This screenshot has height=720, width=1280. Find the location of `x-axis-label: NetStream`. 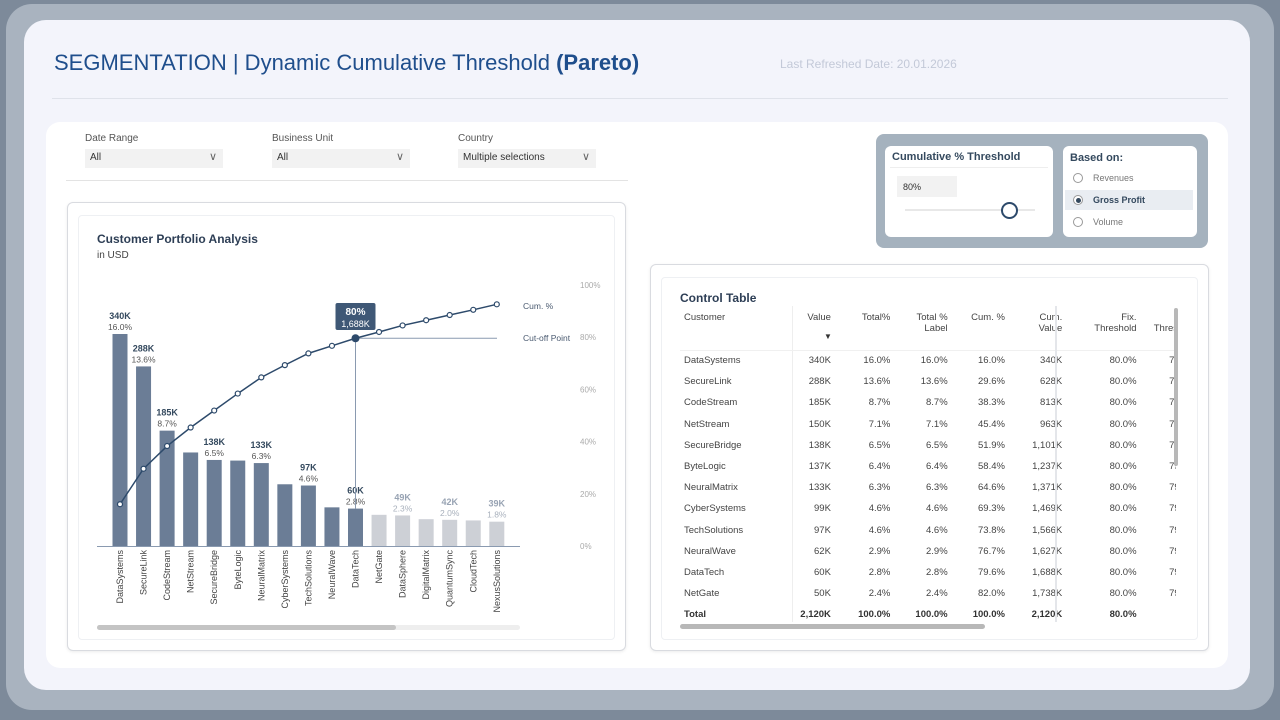

x-axis-label: NetStream is located at coordinates (191, 571).